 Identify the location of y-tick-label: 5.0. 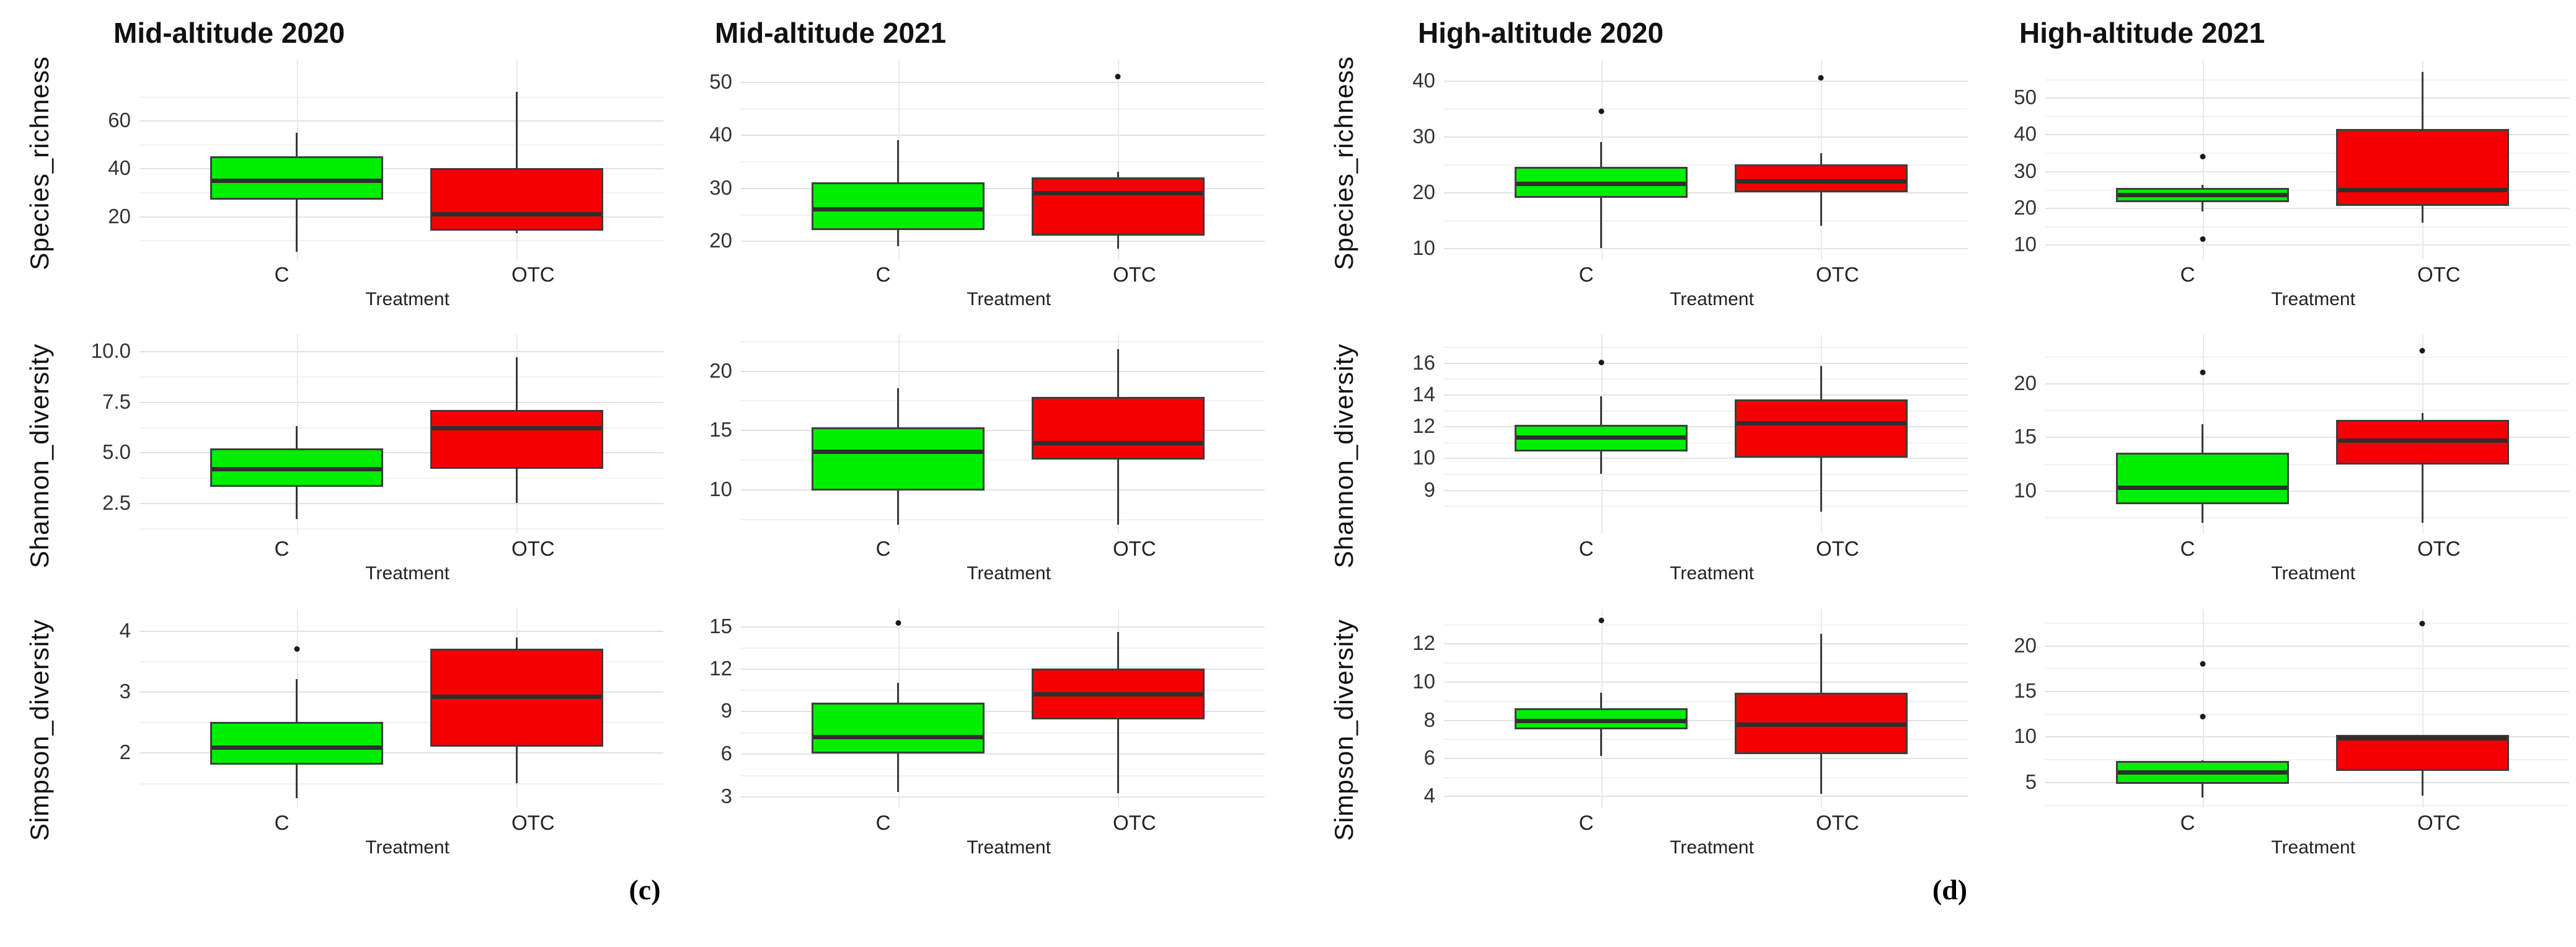
(117, 452).